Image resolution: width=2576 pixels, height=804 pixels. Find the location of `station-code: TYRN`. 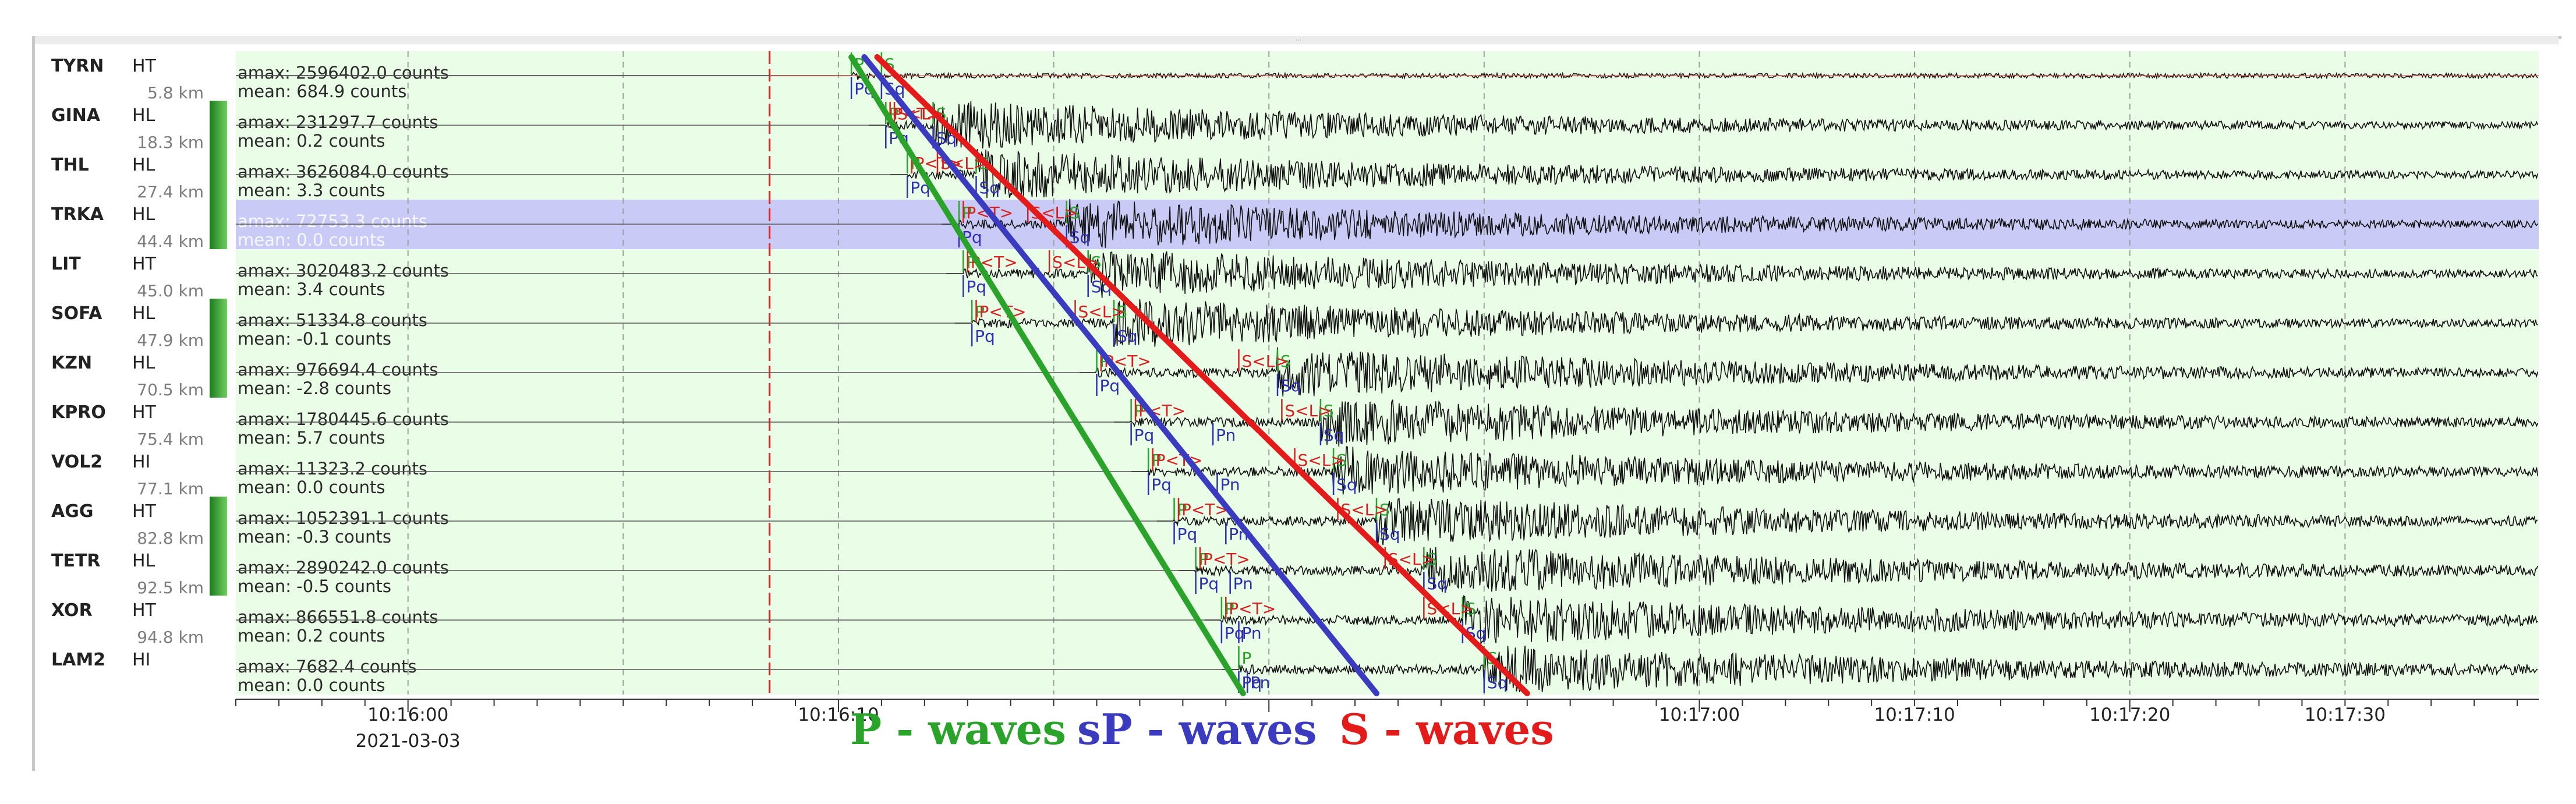

station-code: TYRN is located at coordinates (77, 66).